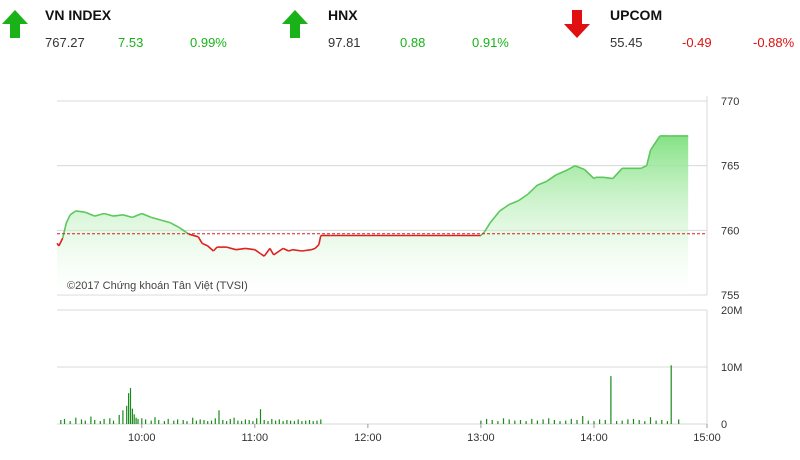  I want to click on ticker-change: 0.88, so click(413, 42).